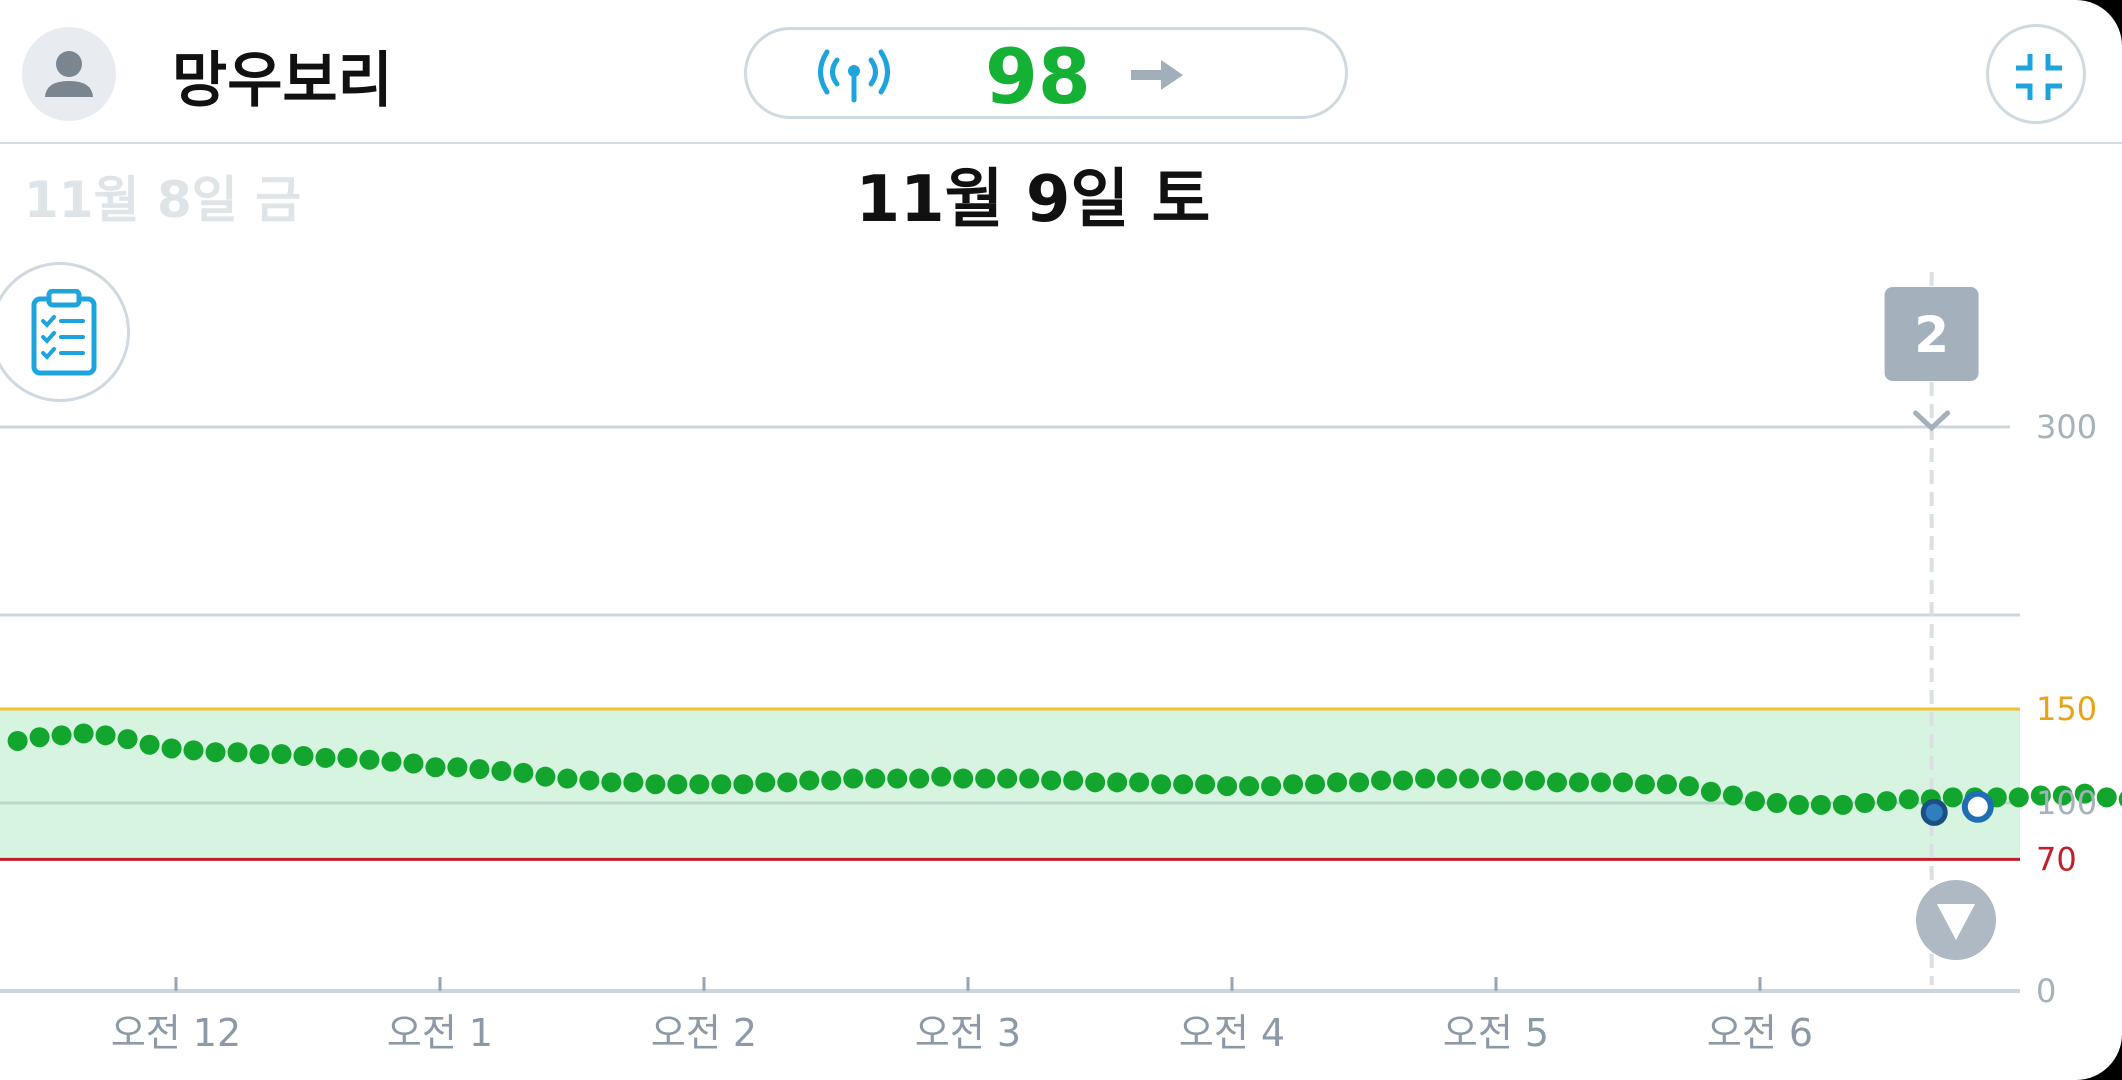 This screenshot has width=2122, height=1080. What do you see at coordinates (1496, 1033) in the screenshot?
I see `x-tick-label: 오전 5` at bounding box center [1496, 1033].